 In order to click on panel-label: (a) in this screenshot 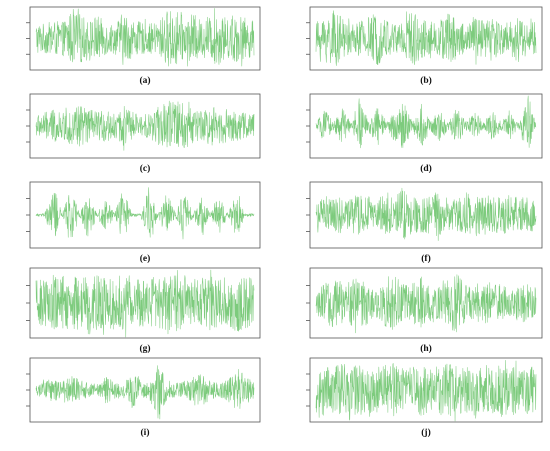, I will do `click(144, 80)`.